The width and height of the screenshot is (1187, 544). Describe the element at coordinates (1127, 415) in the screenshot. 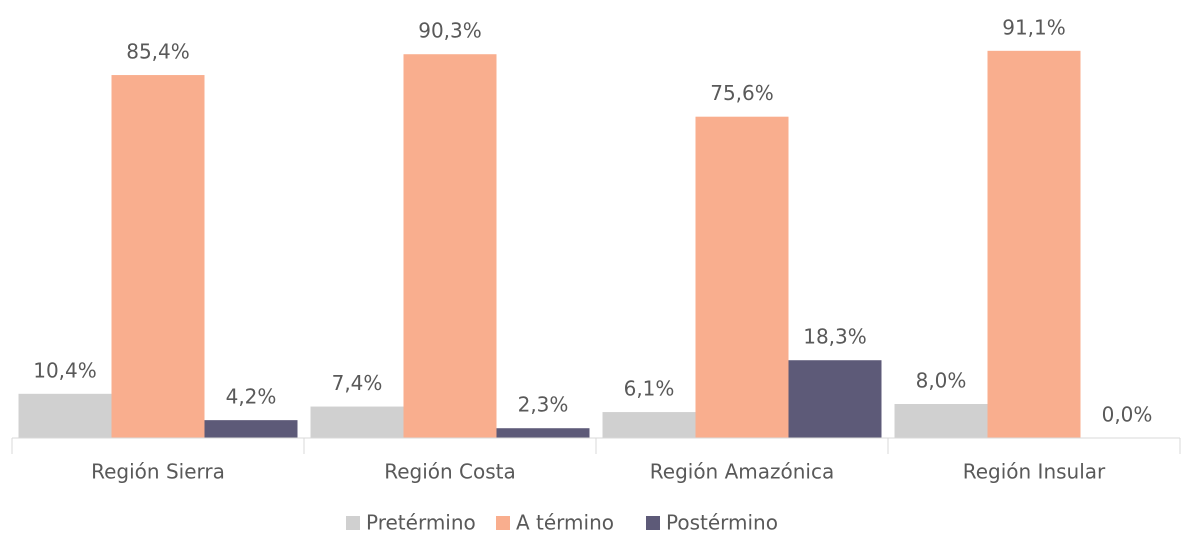

I see `value-label: 0,0%` at that location.